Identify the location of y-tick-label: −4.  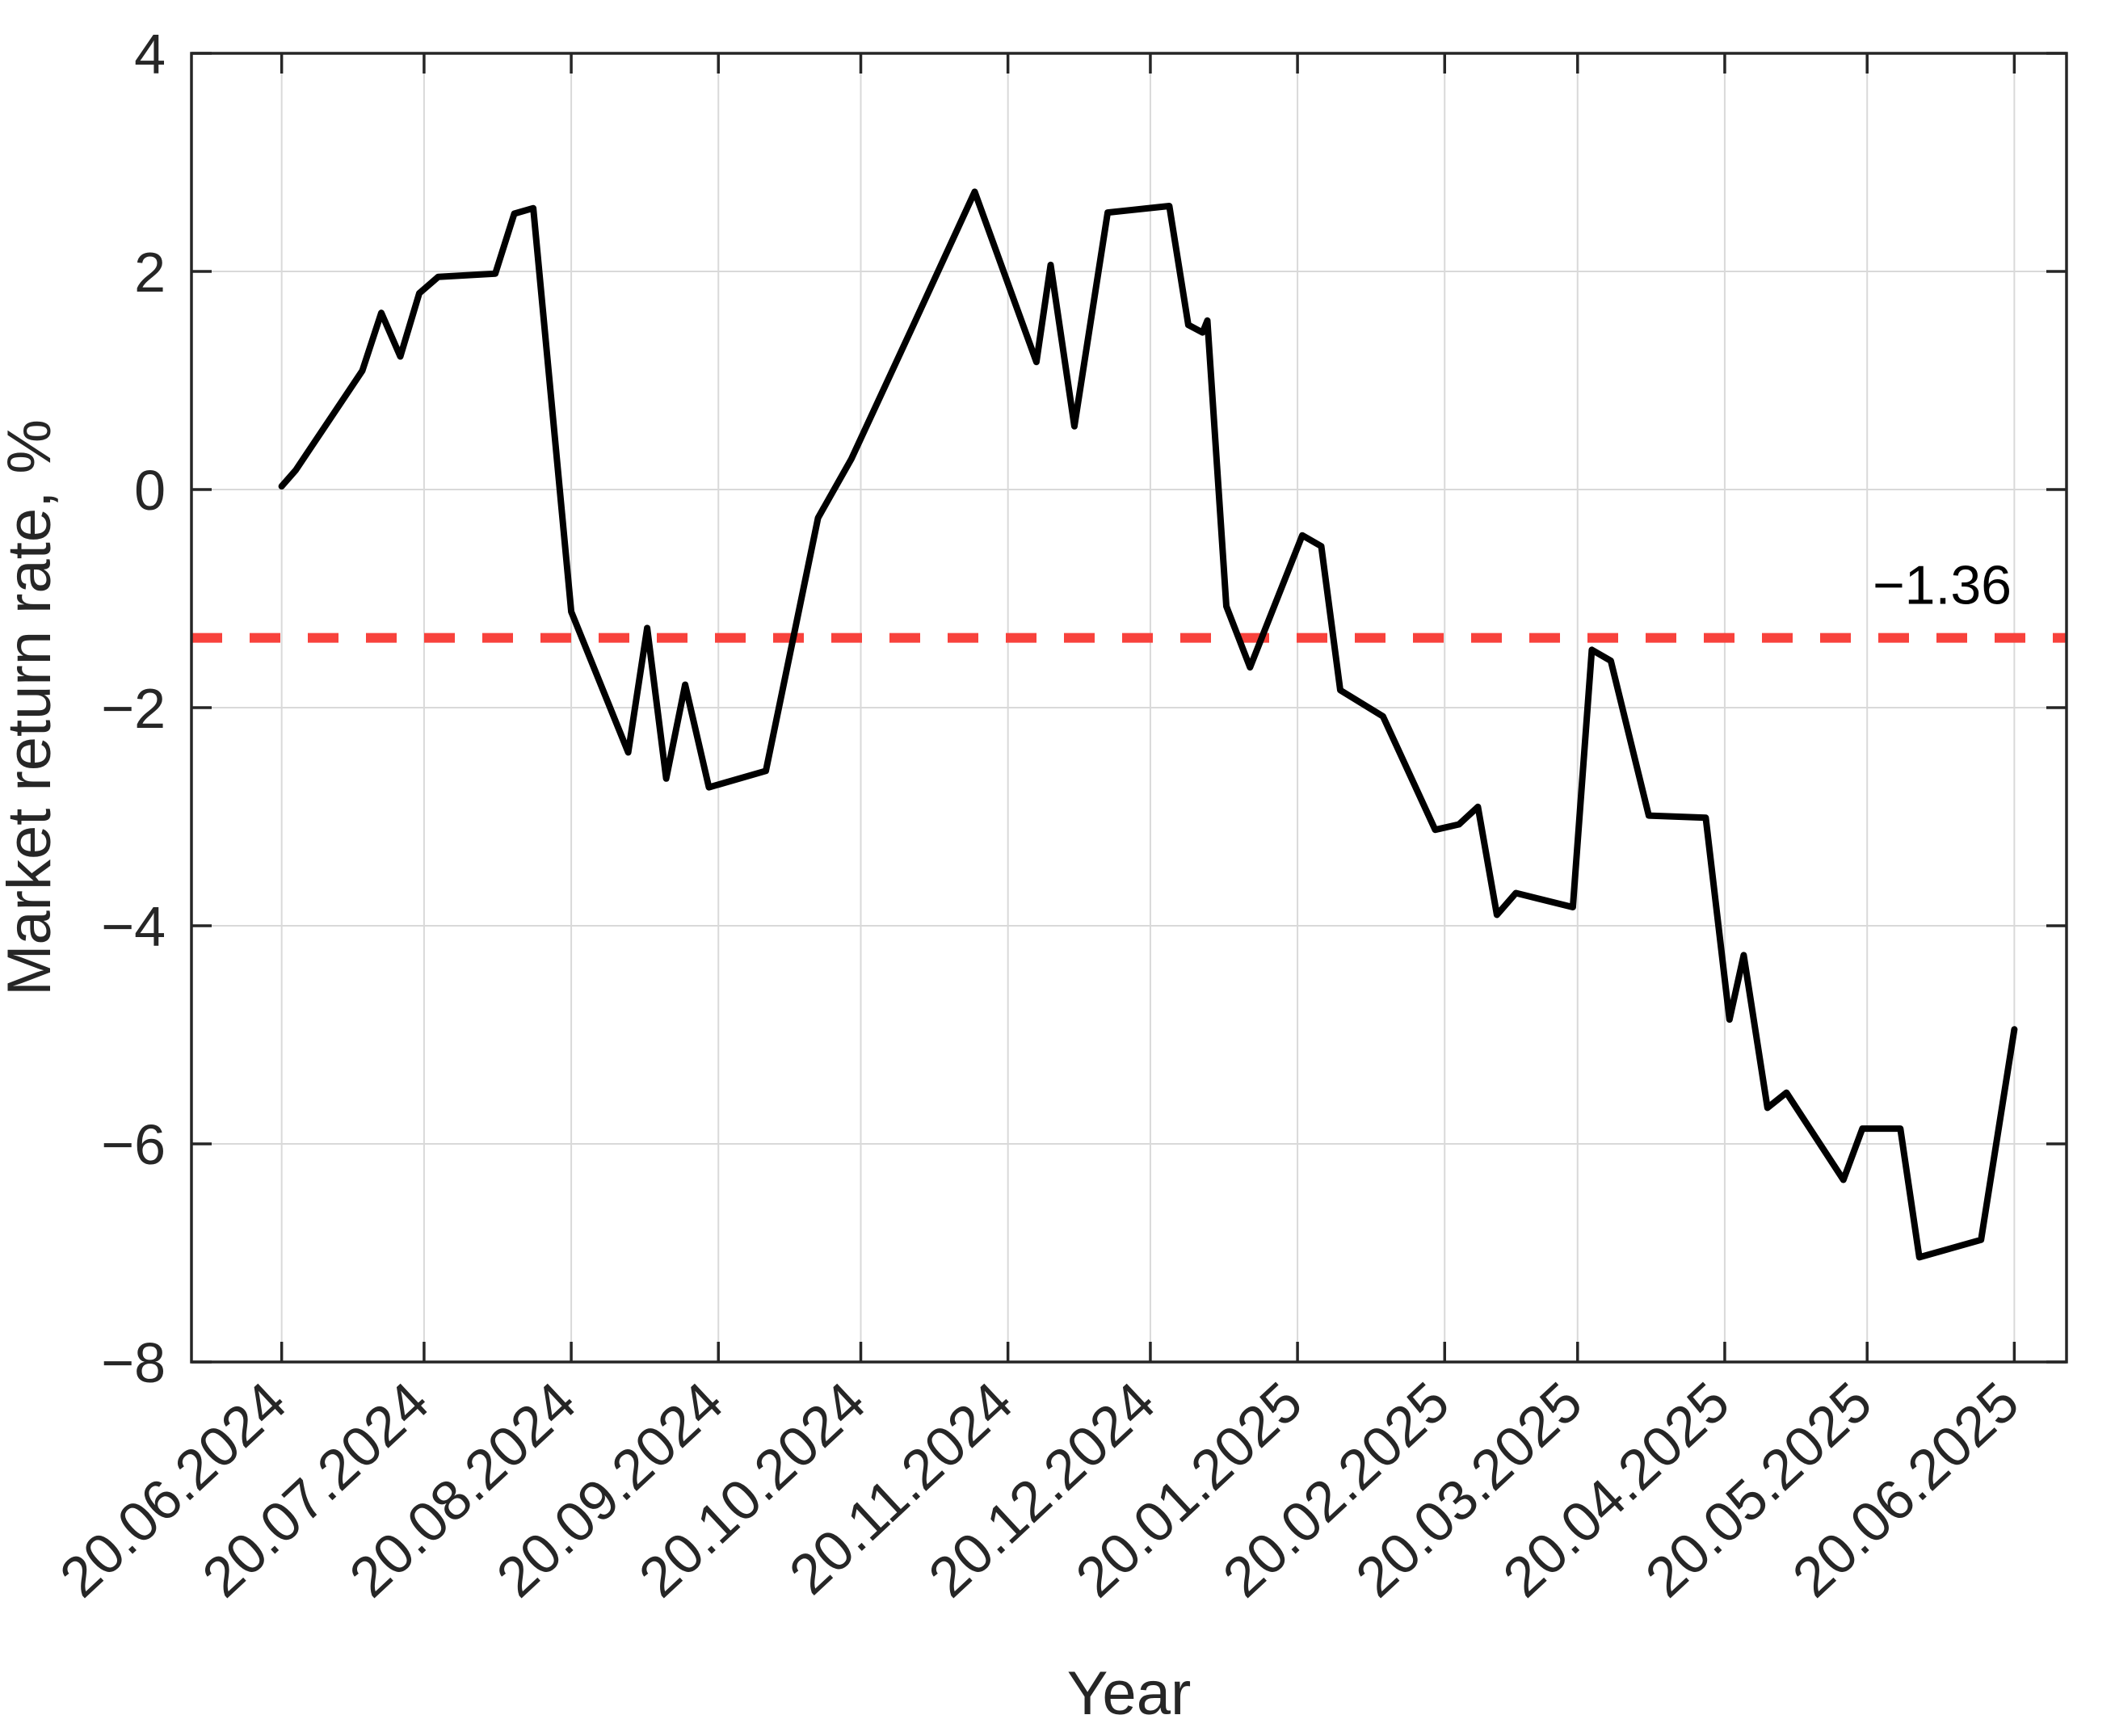
(133, 926).